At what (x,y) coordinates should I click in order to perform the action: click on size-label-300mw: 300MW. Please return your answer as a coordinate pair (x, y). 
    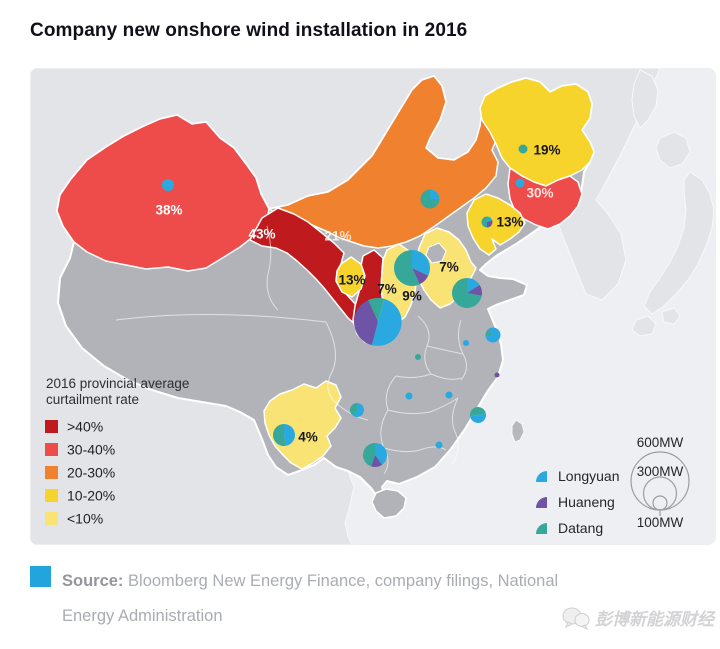
    Looking at the image, I should click on (660, 471).